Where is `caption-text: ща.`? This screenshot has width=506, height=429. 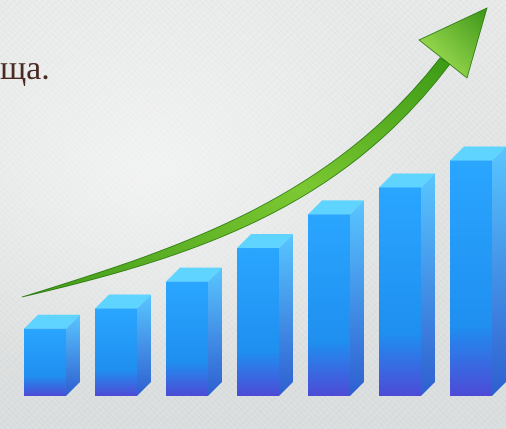
caption-text: ща. is located at coordinates (25, 68).